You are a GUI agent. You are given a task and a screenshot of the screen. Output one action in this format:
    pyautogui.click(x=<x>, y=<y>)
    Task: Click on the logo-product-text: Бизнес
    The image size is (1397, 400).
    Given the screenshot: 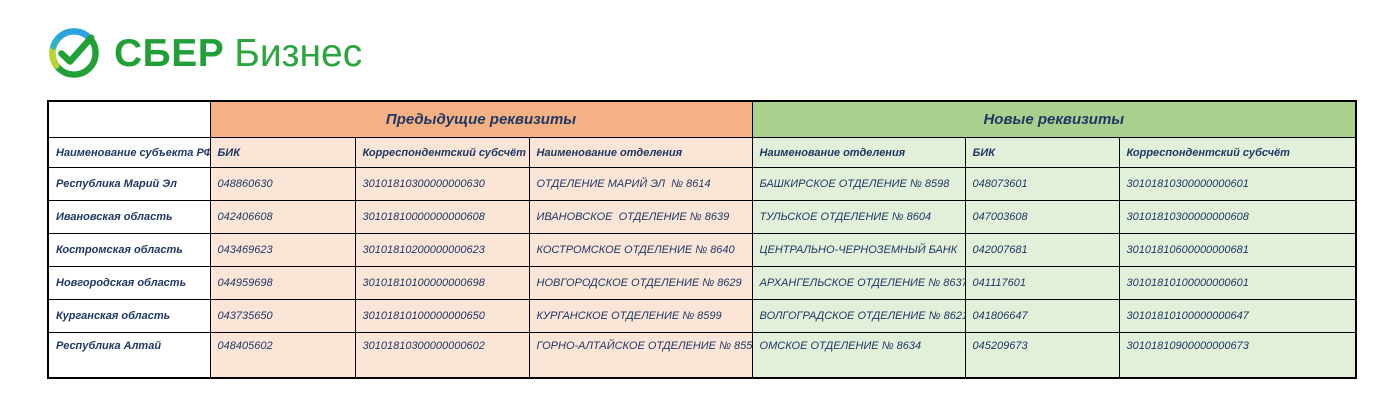 What is the action you would take?
    pyautogui.click(x=298, y=53)
    